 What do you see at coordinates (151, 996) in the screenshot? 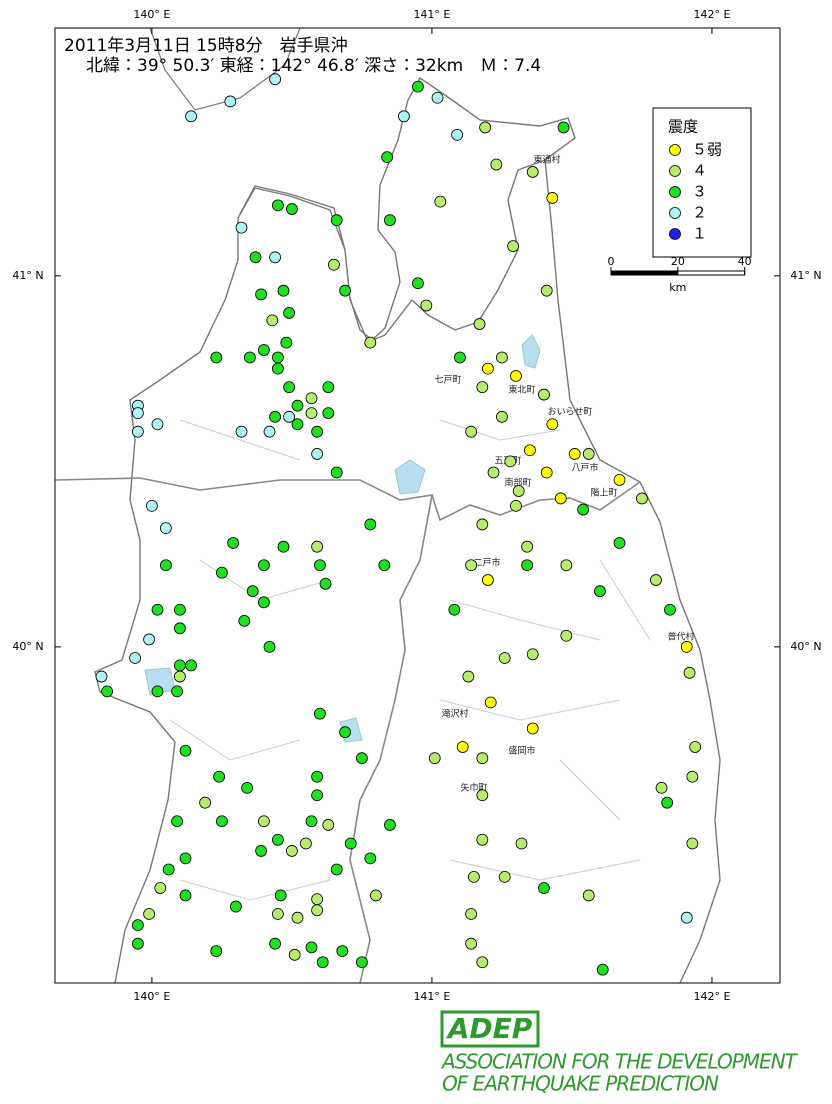
I see `lon-label: 140° E` at bounding box center [151, 996].